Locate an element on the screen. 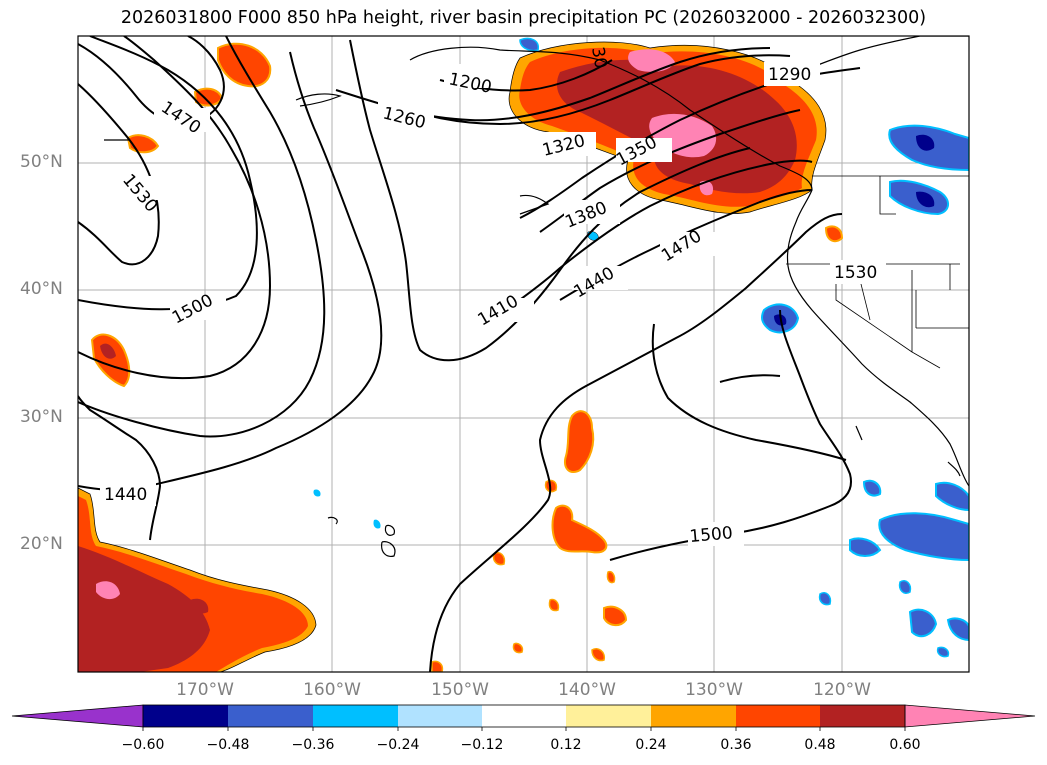 The image size is (1047, 765). colorbar-ticks is located at coordinates (524, 729).